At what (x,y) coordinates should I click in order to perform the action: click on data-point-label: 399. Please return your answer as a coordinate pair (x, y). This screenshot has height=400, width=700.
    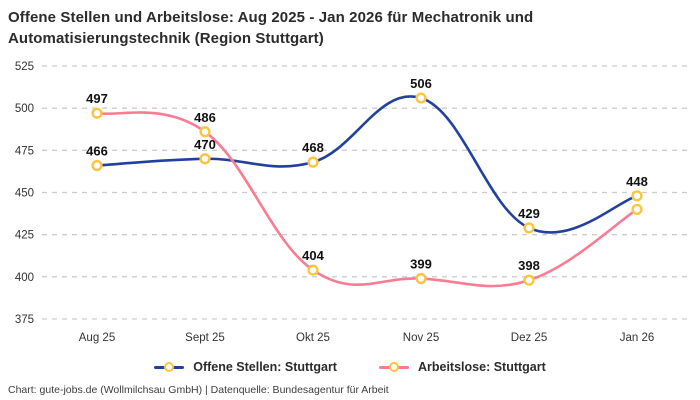
    Looking at the image, I should click on (421, 264).